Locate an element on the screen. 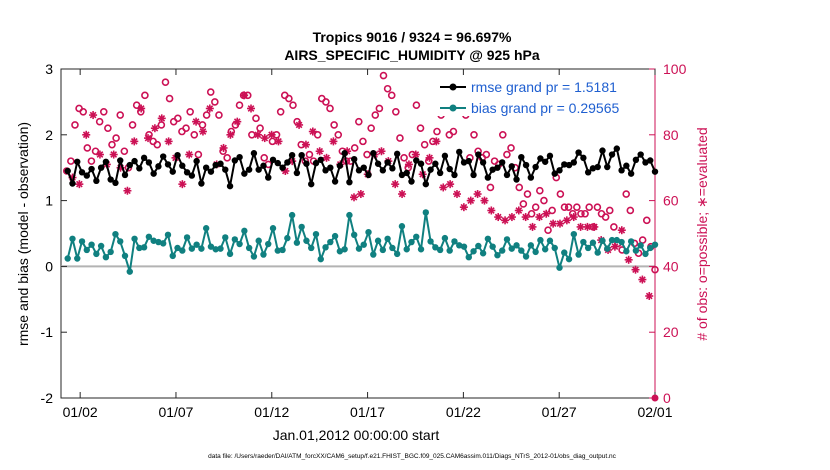 This screenshot has width=830, height=470. chart-subtitle: AIRS_SPECIFIC_HUMIDITY @ 925 hPa is located at coordinates (412, 55).